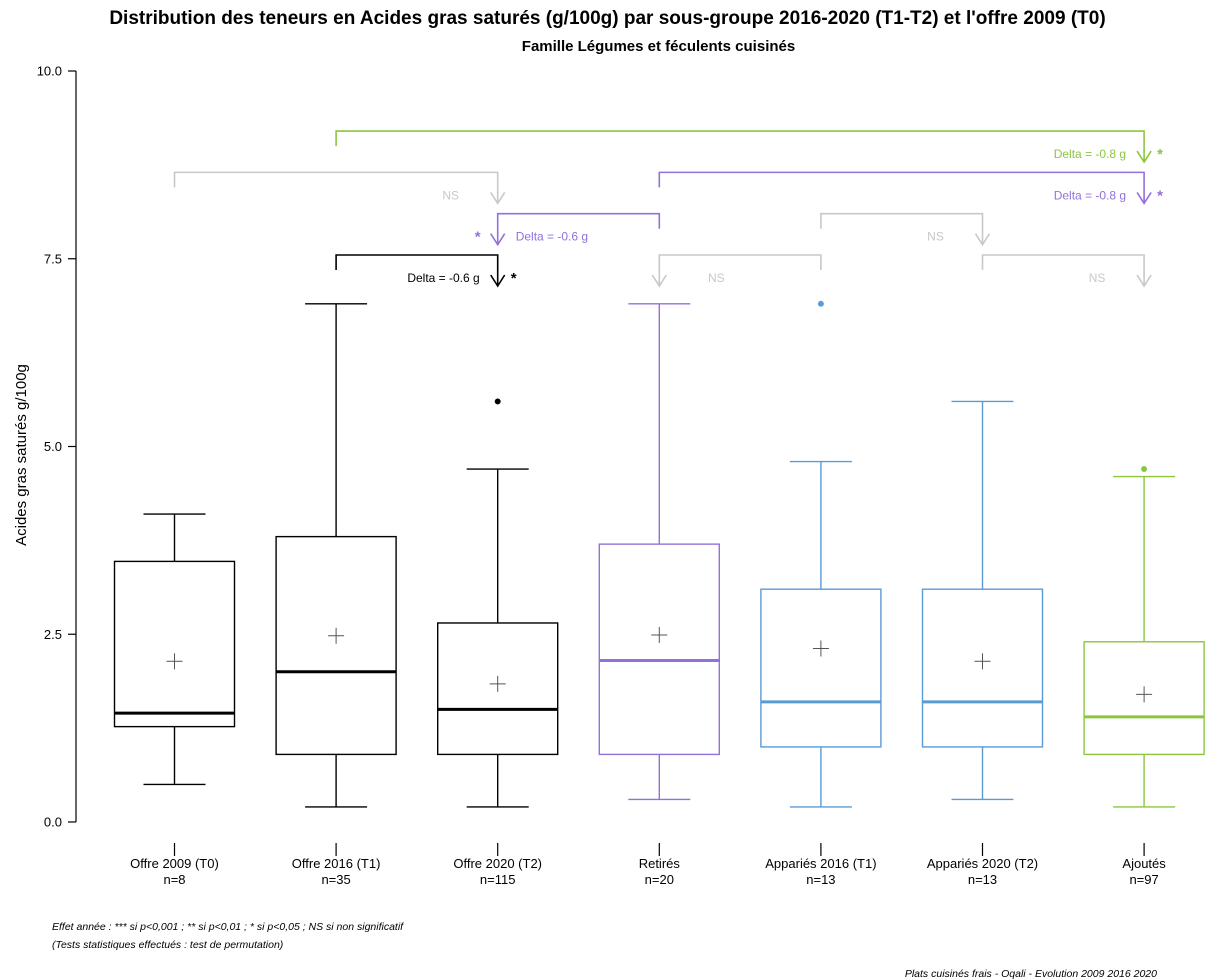  Describe the element at coordinates (53, 822) in the screenshot. I see `y-tick-label: 0.0` at that location.